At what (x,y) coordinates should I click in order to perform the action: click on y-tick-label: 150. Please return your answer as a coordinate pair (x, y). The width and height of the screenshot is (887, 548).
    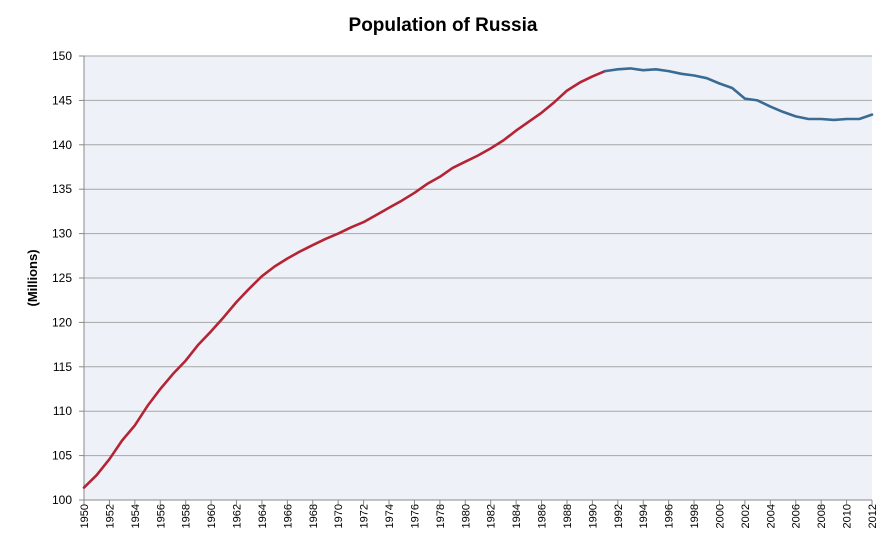
    Looking at the image, I should click on (62, 56).